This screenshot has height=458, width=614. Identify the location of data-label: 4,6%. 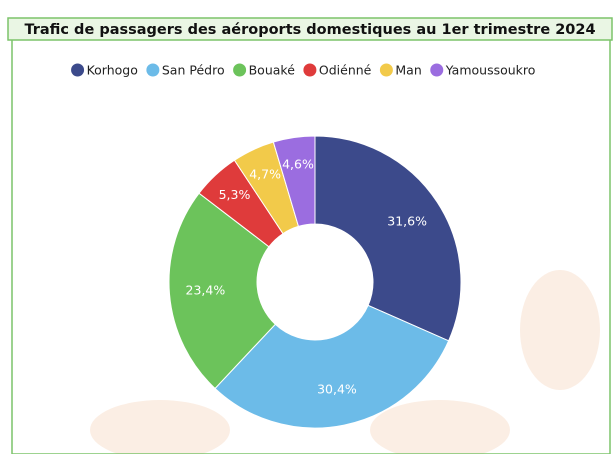
(298, 164).